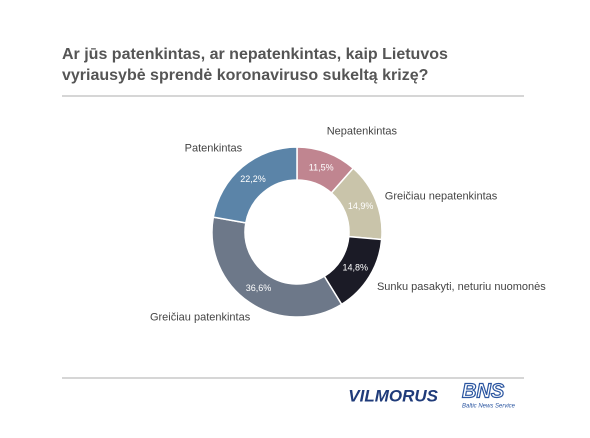  I want to click on category-label: Patenkintas, so click(214, 148).